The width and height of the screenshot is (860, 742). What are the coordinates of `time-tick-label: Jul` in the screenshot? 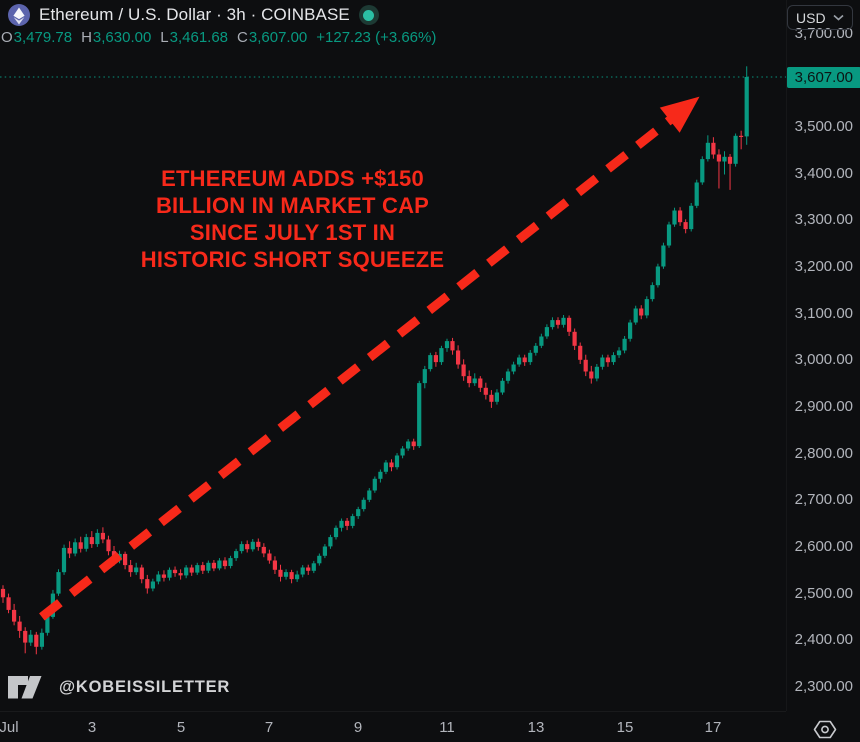 It's located at (9, 727).